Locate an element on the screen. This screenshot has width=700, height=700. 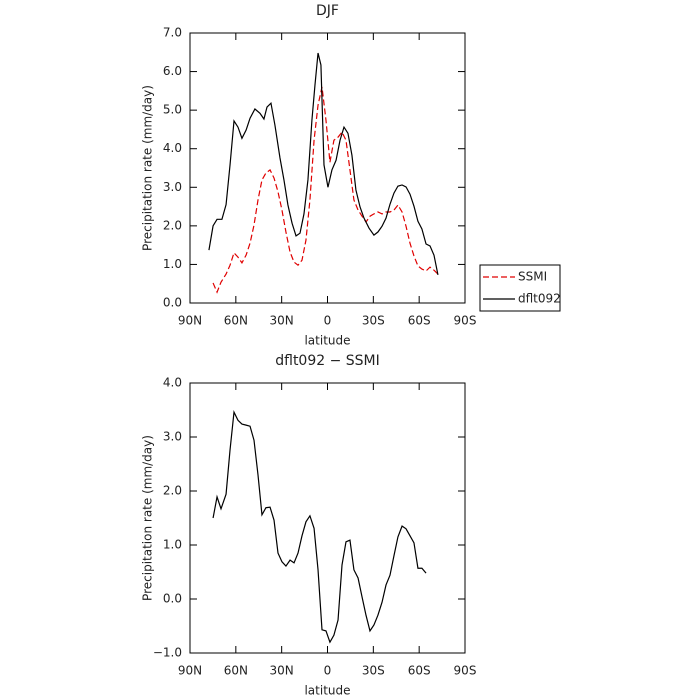
y-tick-label: 6.0 is located at coordinates (172, 71).